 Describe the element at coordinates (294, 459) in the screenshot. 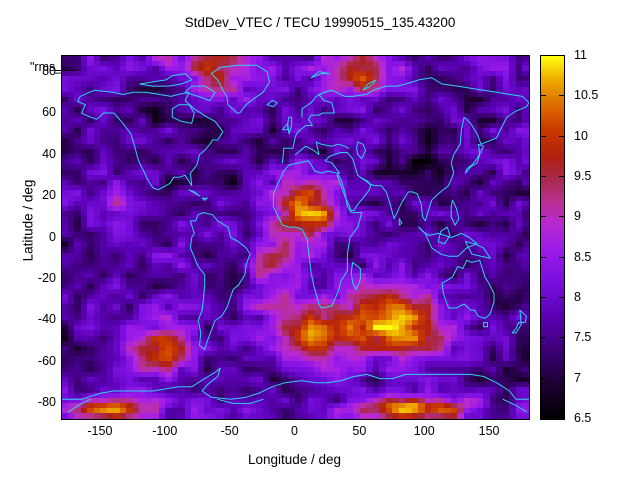

I see `x-axis-label: Longitude / deg` at that location.